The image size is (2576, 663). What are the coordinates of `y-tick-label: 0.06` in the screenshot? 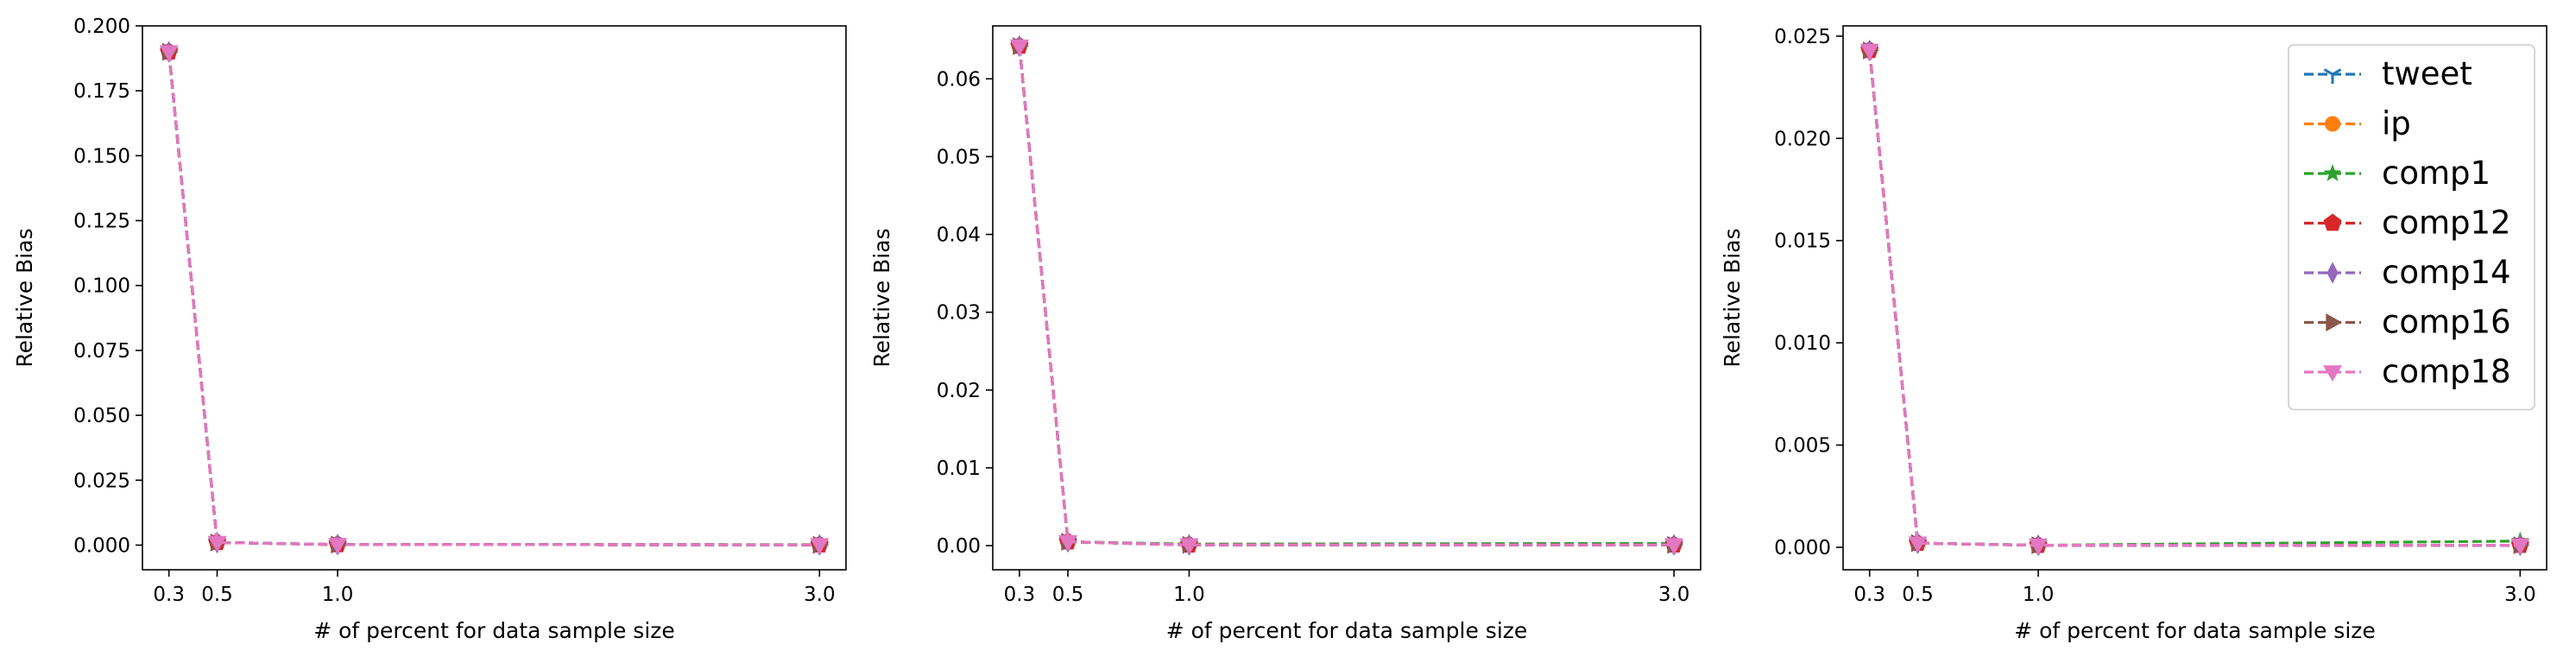 It's located at (959, 80).